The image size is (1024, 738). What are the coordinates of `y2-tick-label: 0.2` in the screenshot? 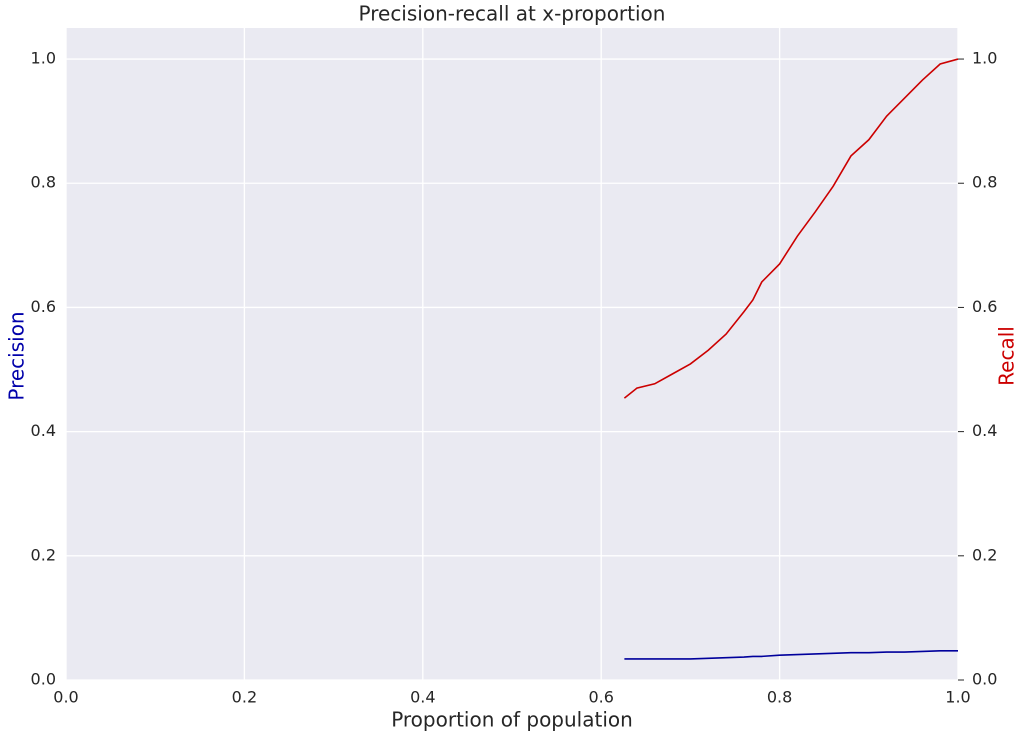 It's located at (984, 554).